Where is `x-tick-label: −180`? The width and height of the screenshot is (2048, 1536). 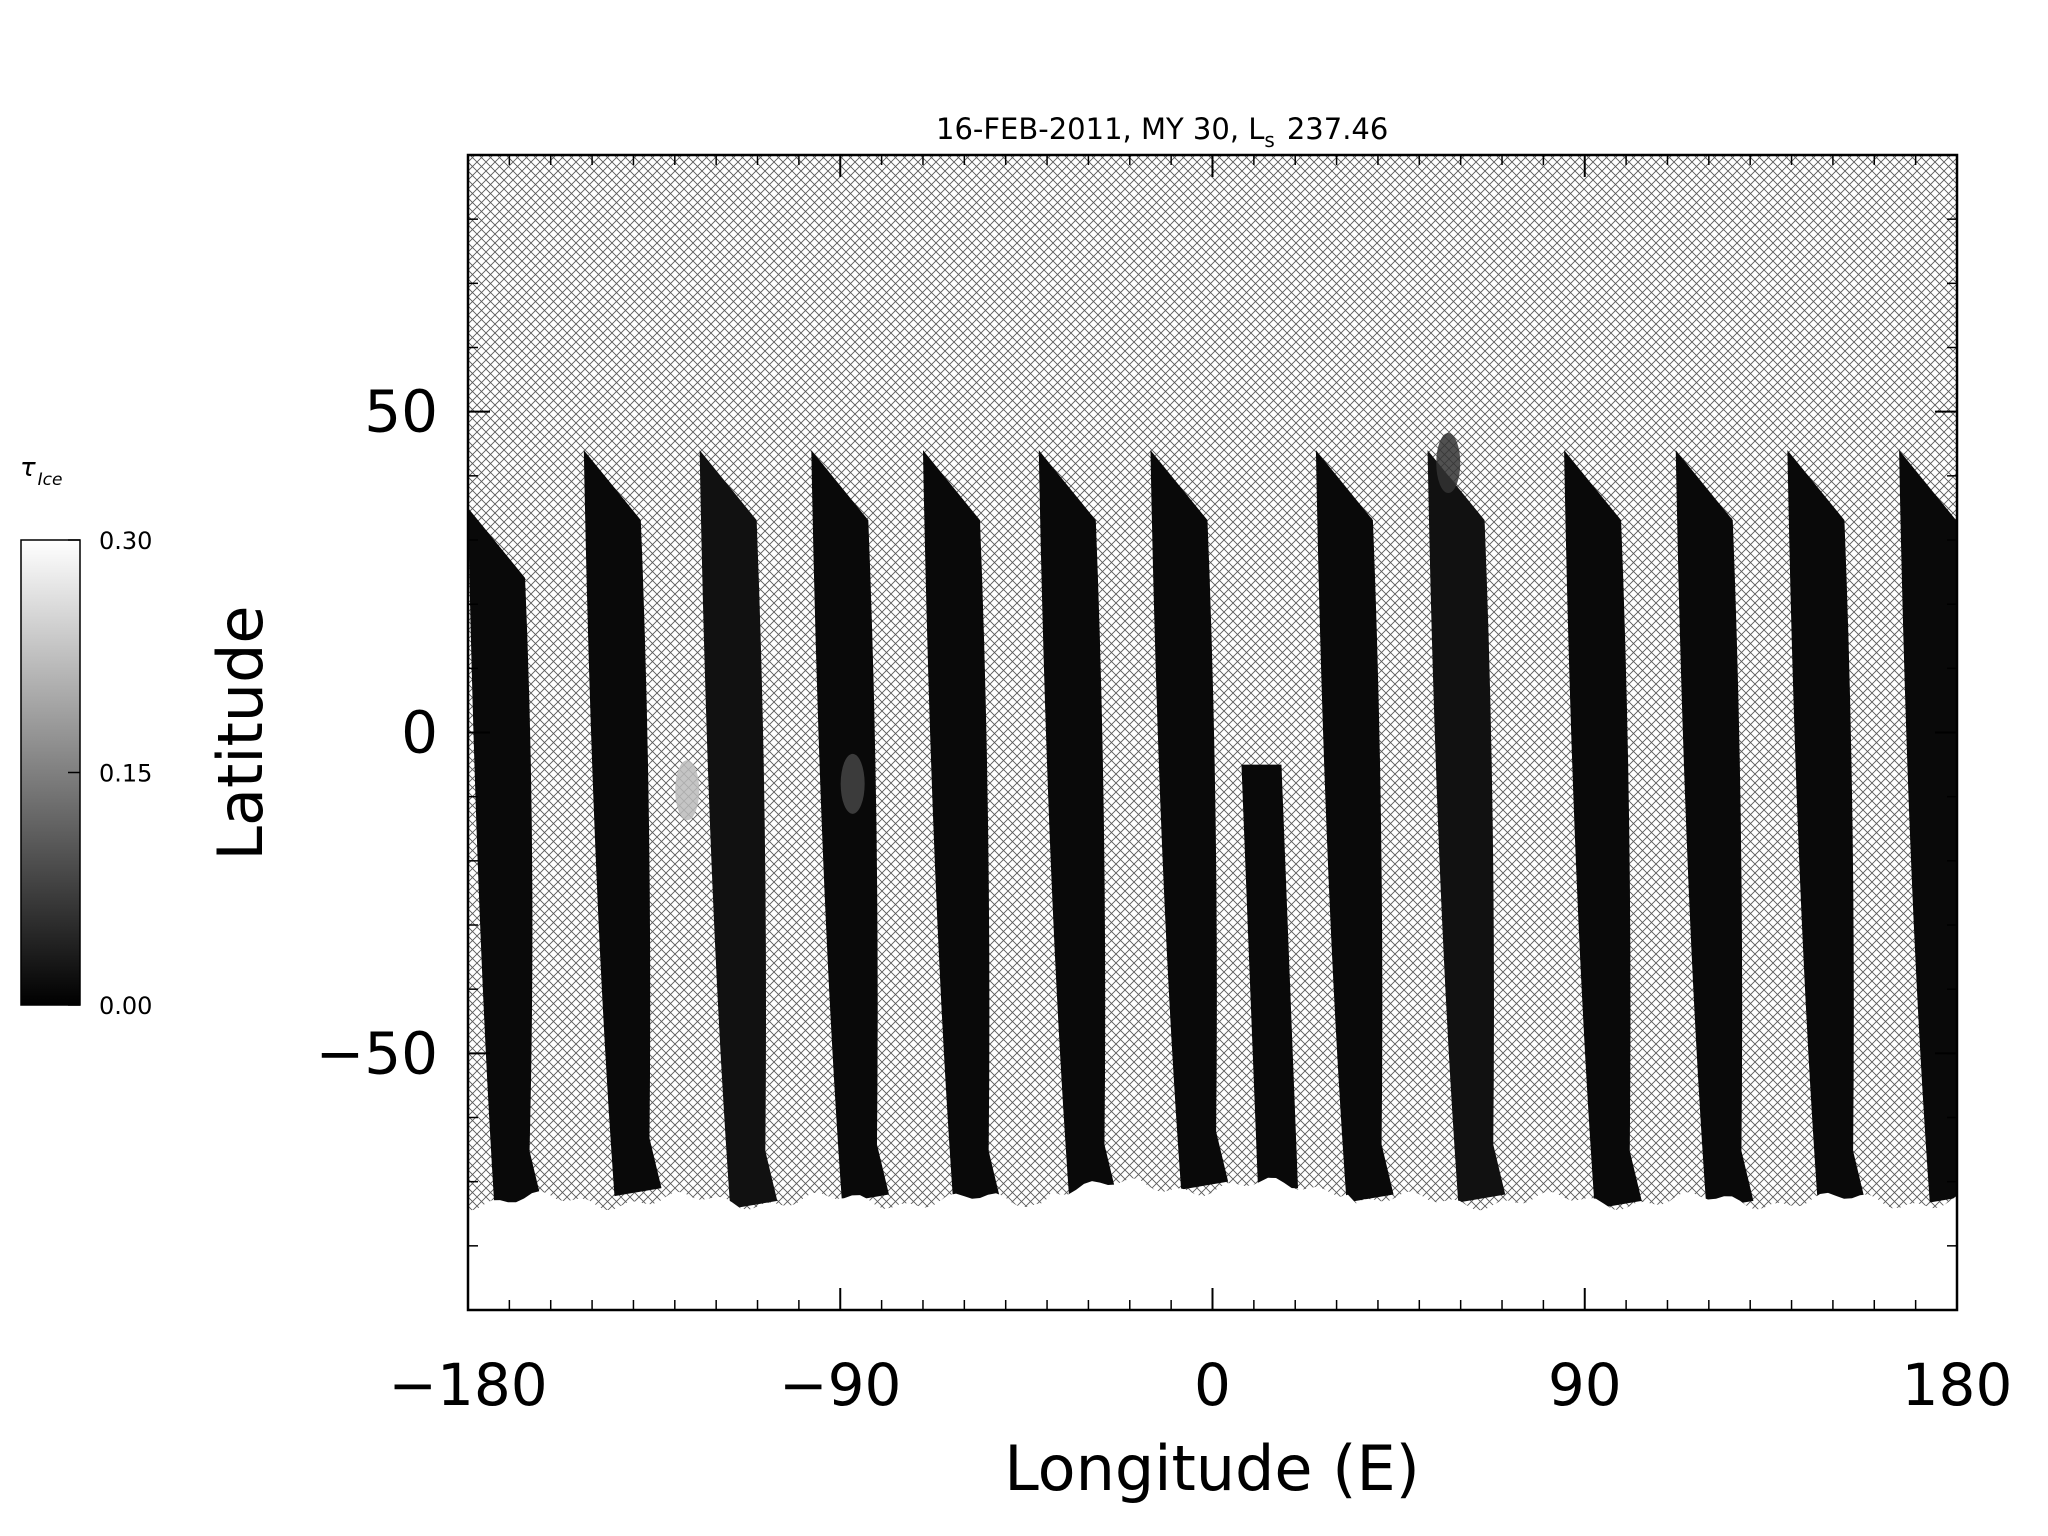 x-tick-label: −180 is located at coordinates (467, 1385).